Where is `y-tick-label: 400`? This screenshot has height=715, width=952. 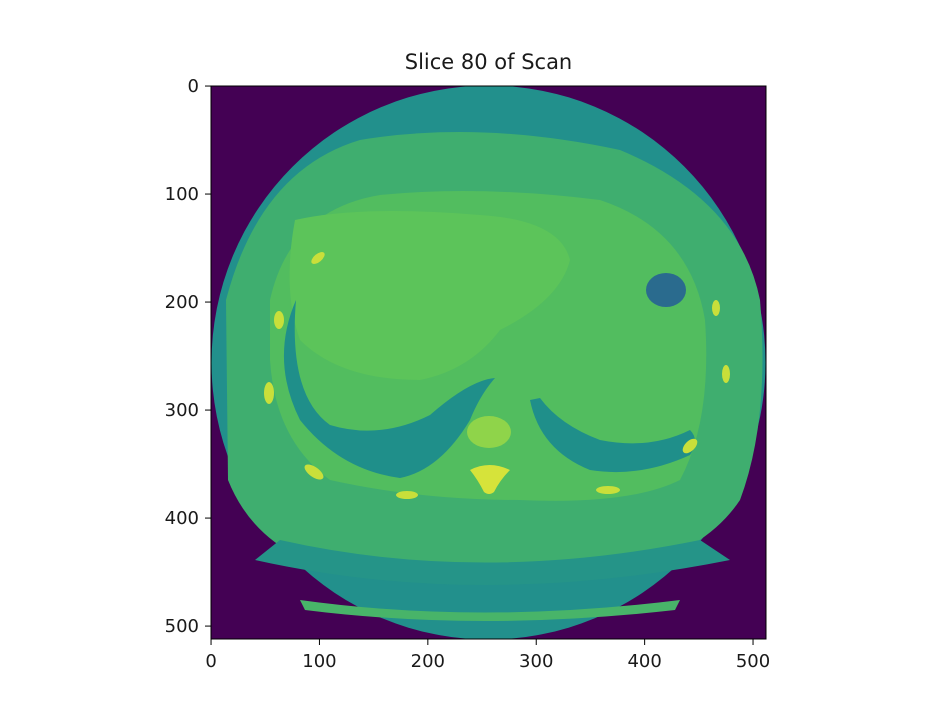 y-tick-label: 400 is located at coordinates (182, 518).